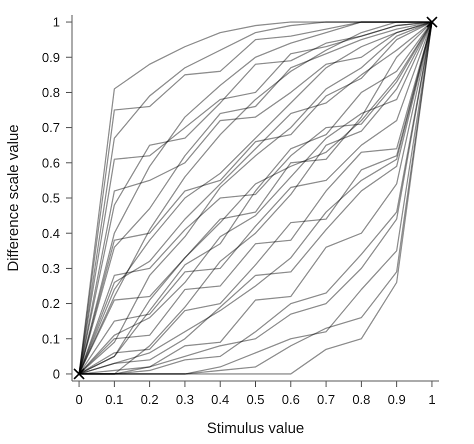 The width and height of the screenshot is (474, 444). What do you see at coordinates (220, 400) in the screenshot?
I see `x-tick-label: 0.4` at bounding box center [220, 400].